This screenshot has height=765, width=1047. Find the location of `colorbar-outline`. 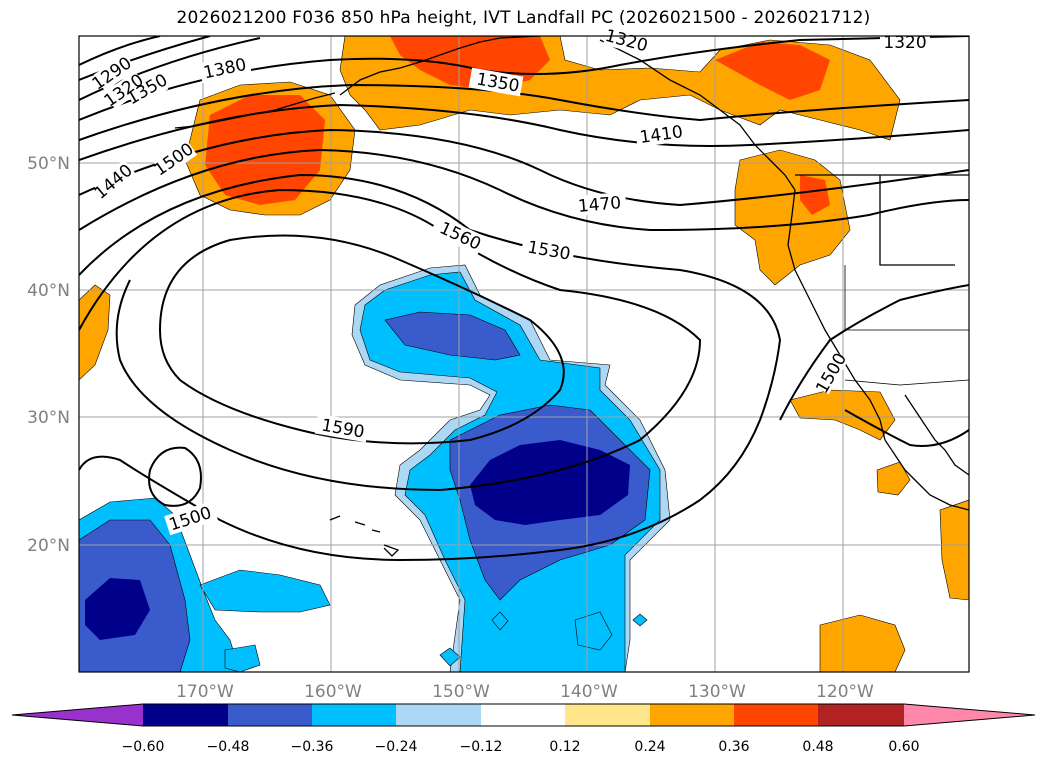

colorbar-outline is located at coordinates (523, 715).